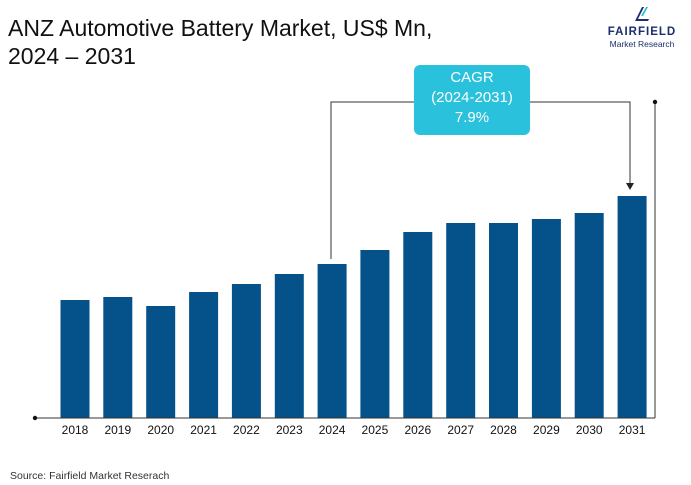  Describe the element at coordinates (246, 351) in the screenshot. I see `bar-2022` at that location.